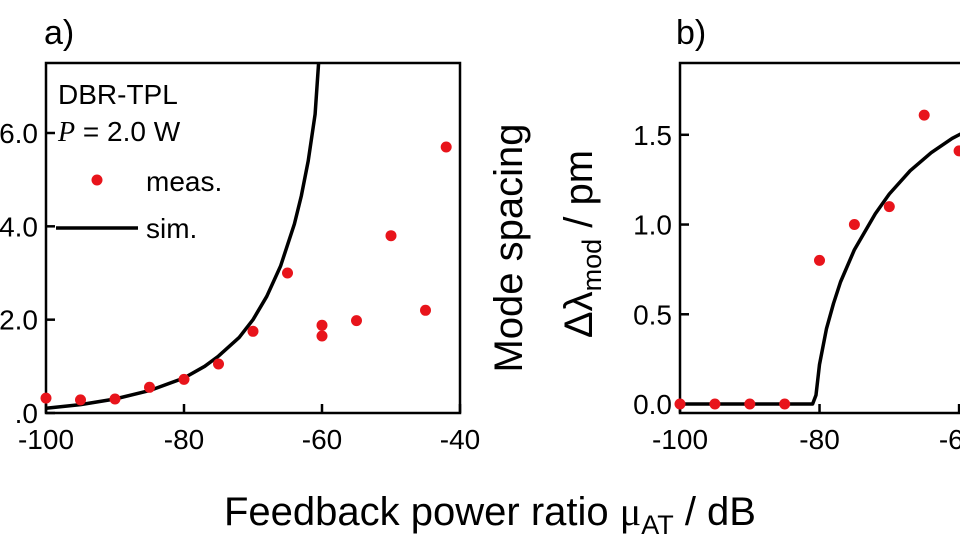  I want to click on panel-b-sim-series, so click(820, 269).